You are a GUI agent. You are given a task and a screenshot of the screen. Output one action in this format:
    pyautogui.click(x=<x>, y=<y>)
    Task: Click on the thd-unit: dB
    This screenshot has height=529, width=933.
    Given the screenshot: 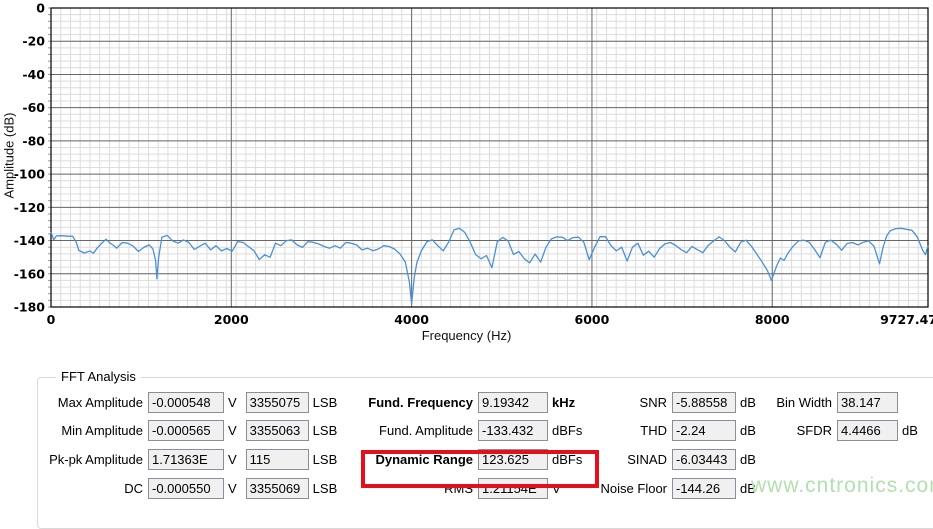 What is the action you would take?
    pyautogui.click(x=748, y=431)
    